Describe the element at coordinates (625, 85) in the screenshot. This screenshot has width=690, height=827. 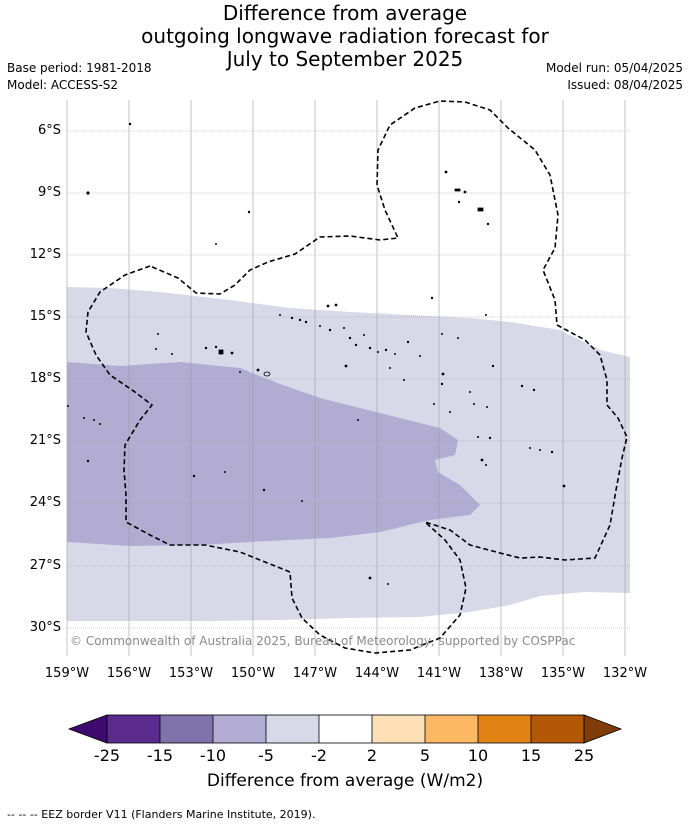
I see `issued-date: Issued: 08/04/2025` at that location.